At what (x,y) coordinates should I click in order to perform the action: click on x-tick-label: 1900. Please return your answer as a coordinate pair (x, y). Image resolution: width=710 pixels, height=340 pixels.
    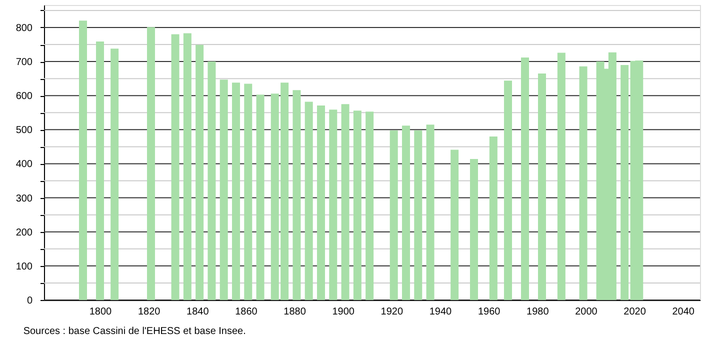
    Looking at the image, I should click on (343, 312).